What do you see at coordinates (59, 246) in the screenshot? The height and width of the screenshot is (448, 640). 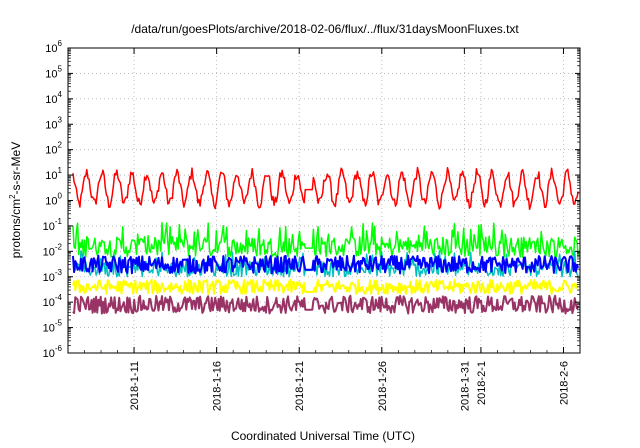 I see `y-tick-exp: -2` at bounding box center [59, 246].